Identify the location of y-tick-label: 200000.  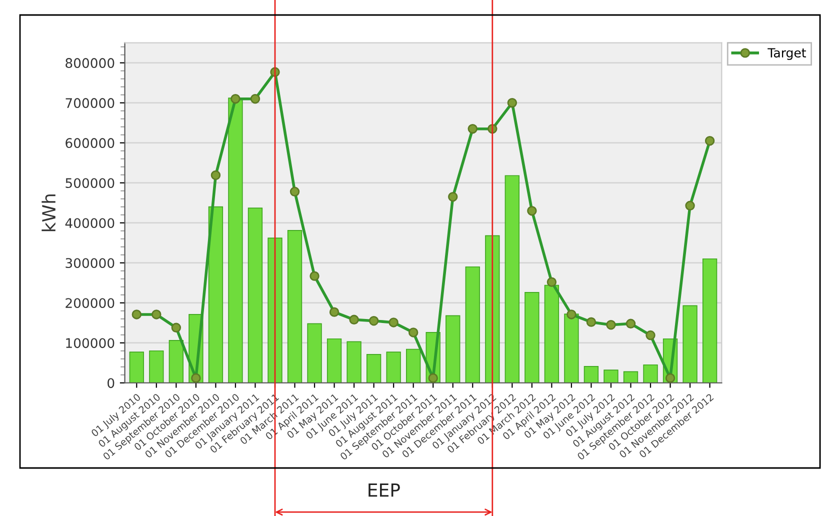
(90, 303).